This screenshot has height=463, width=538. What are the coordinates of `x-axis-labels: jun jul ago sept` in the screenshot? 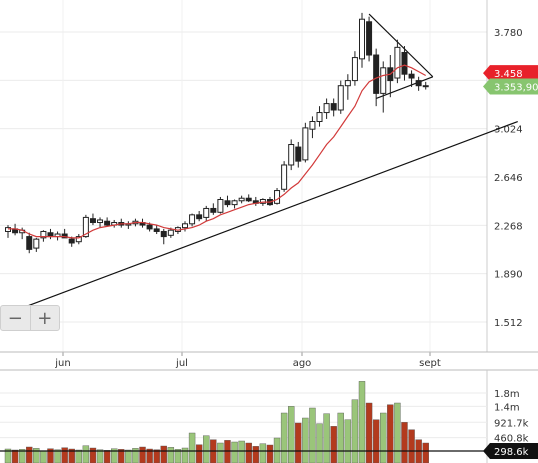 It's located at (247, 363).